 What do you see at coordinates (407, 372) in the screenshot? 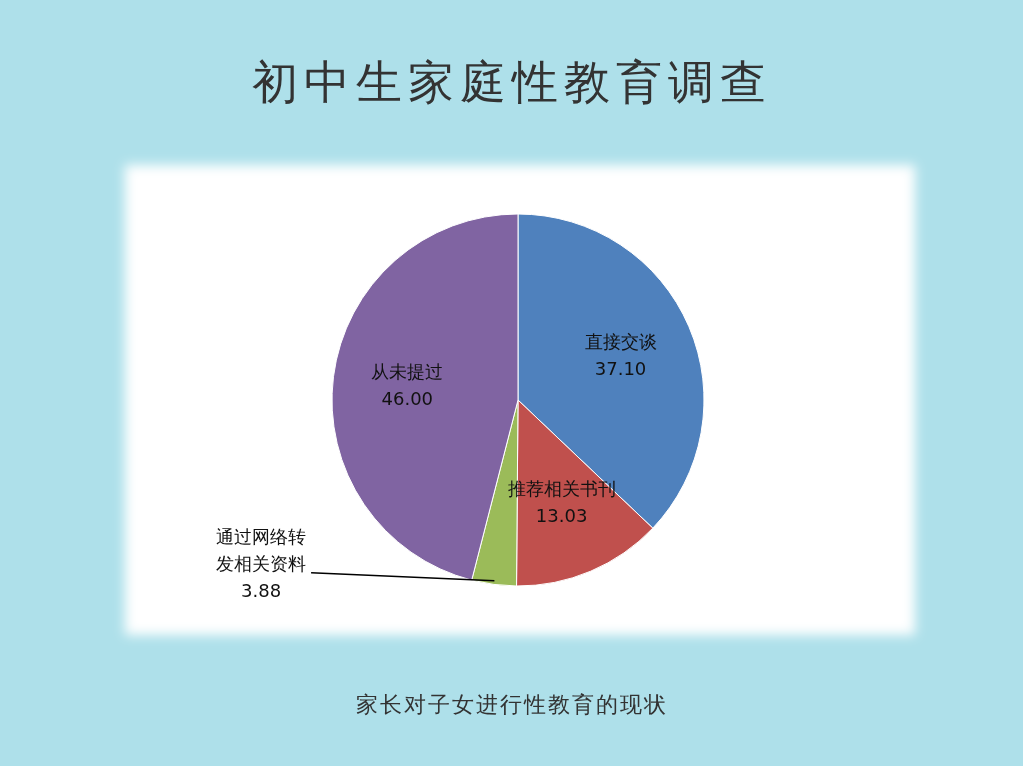
I see `slice-label: 从未提过` at bounding box center [407, 372].